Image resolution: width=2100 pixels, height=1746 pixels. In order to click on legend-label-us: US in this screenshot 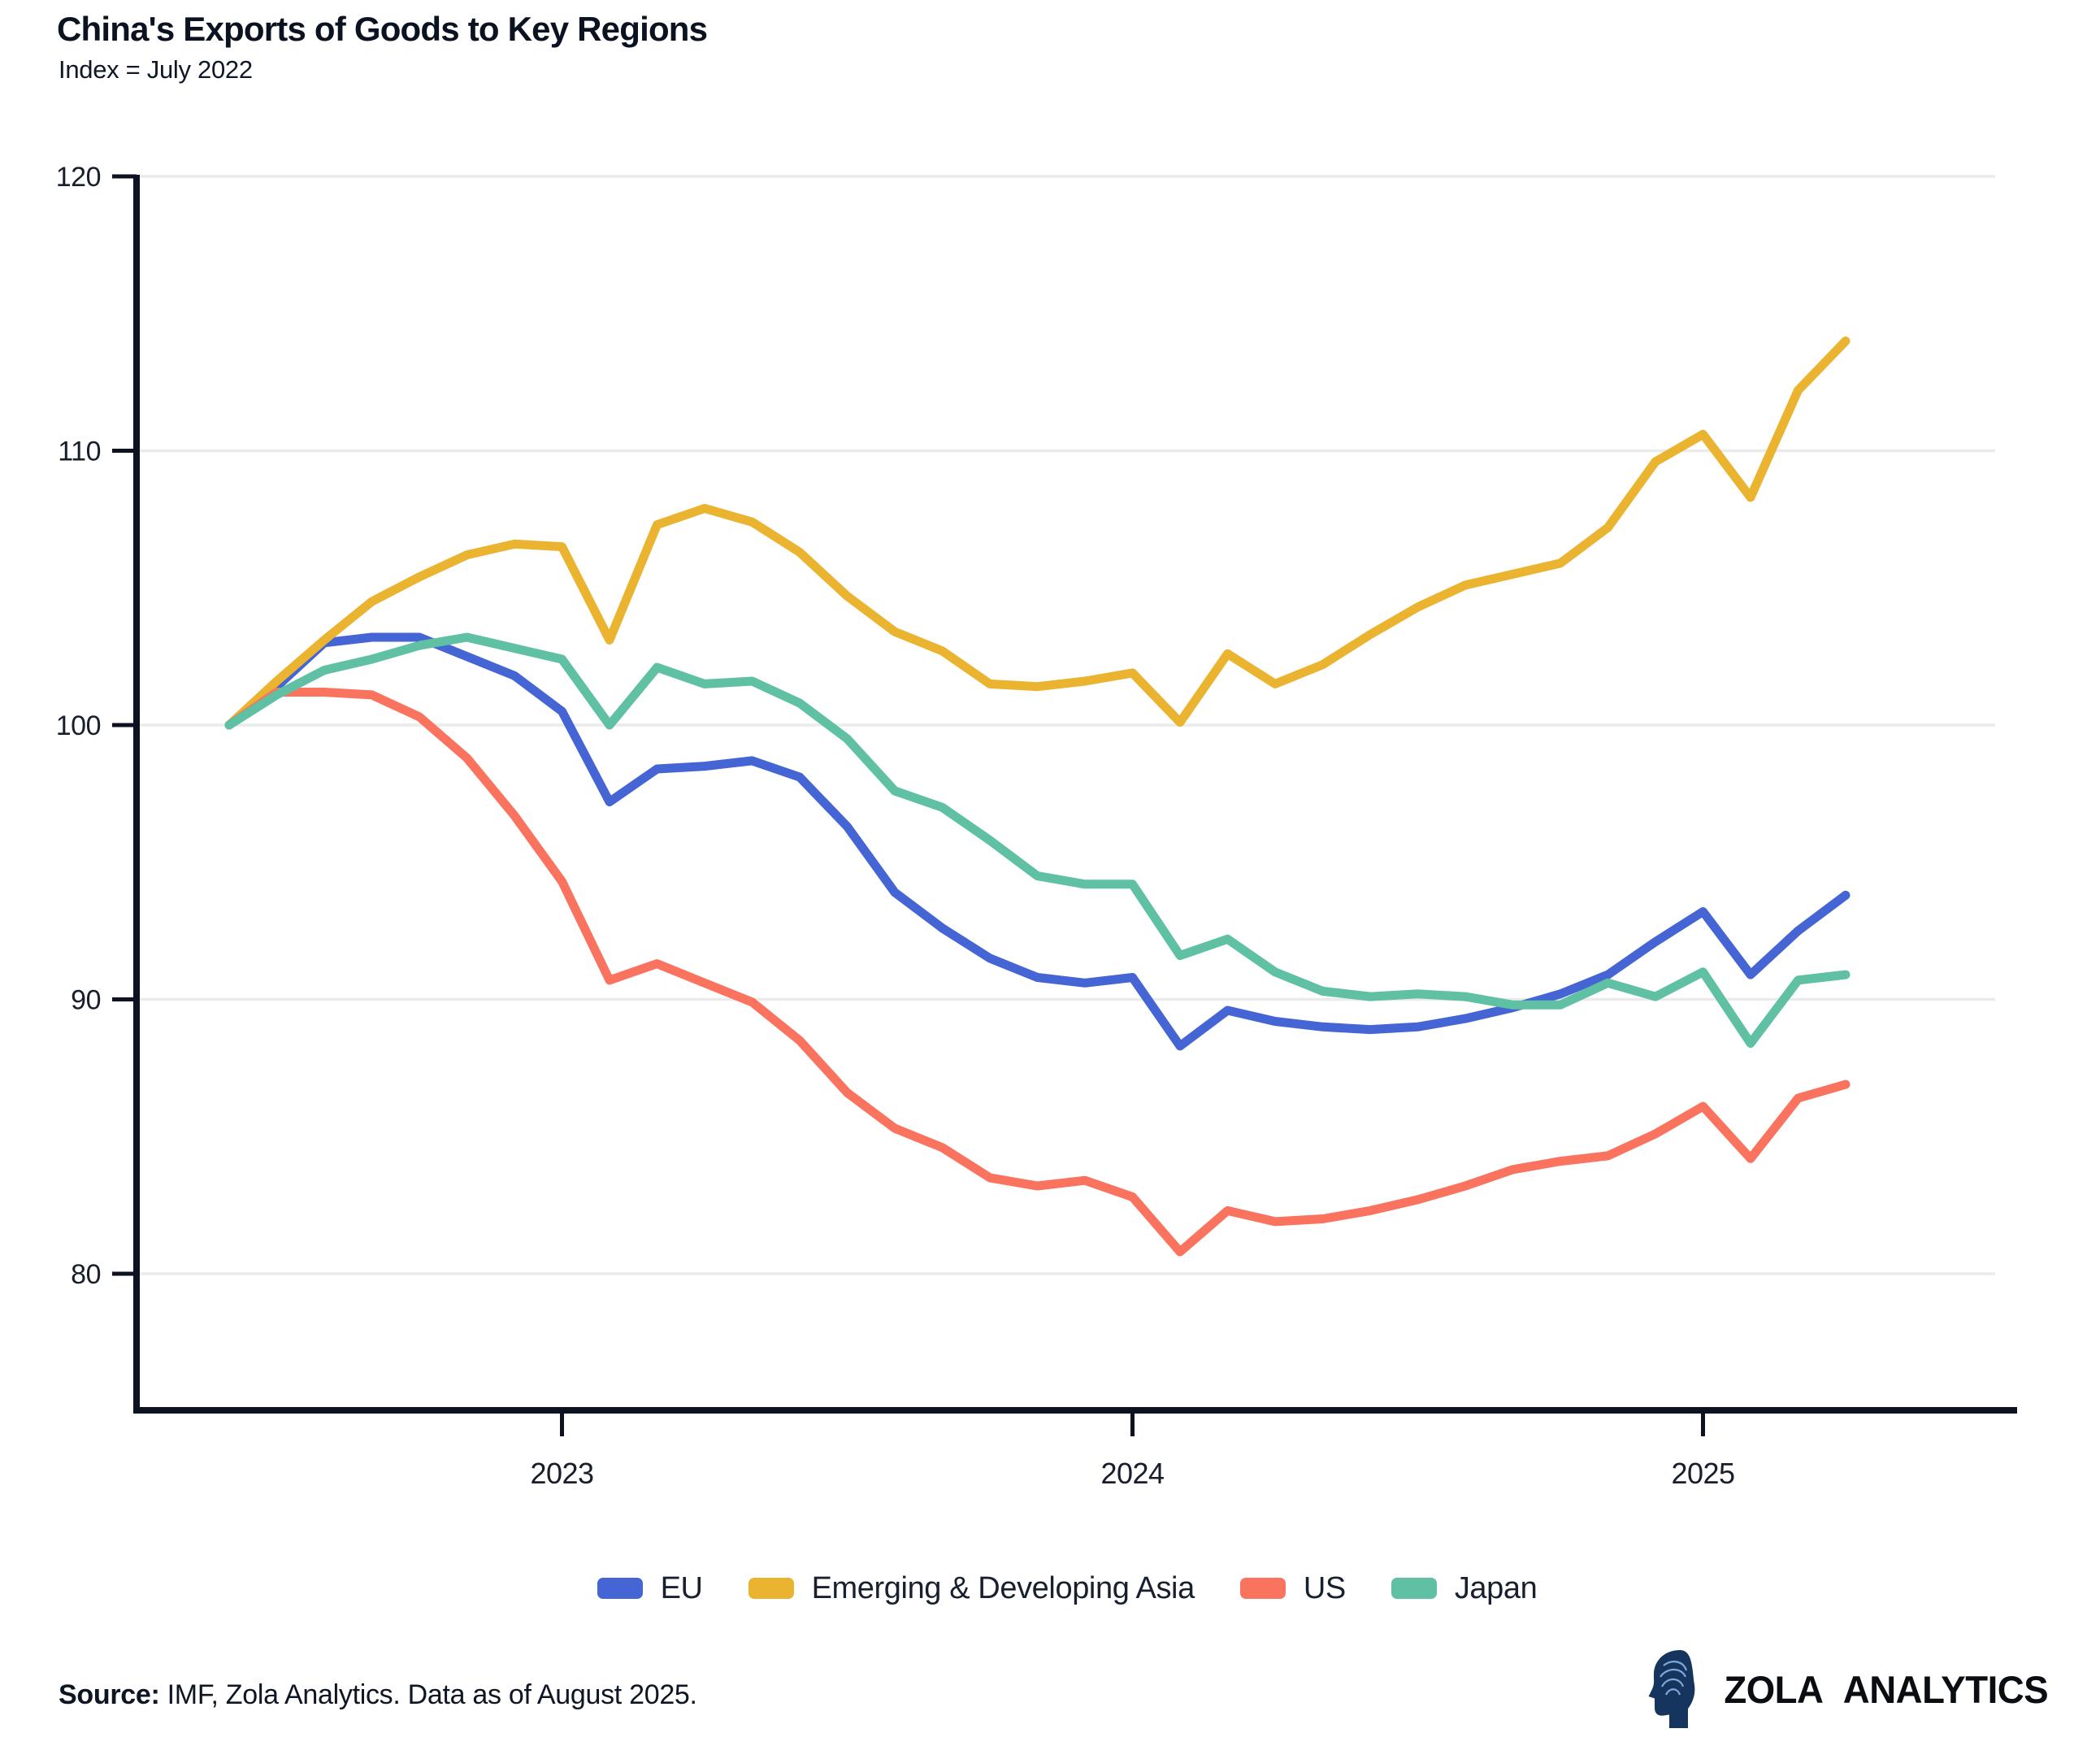, I will do `click(1324, 1587)`.